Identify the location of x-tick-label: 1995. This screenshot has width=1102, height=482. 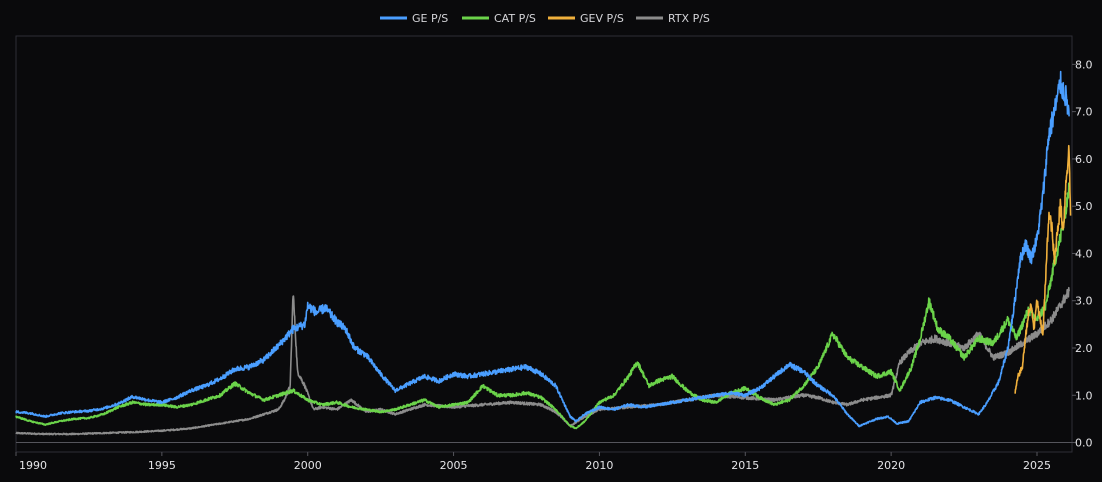
(162, 465).